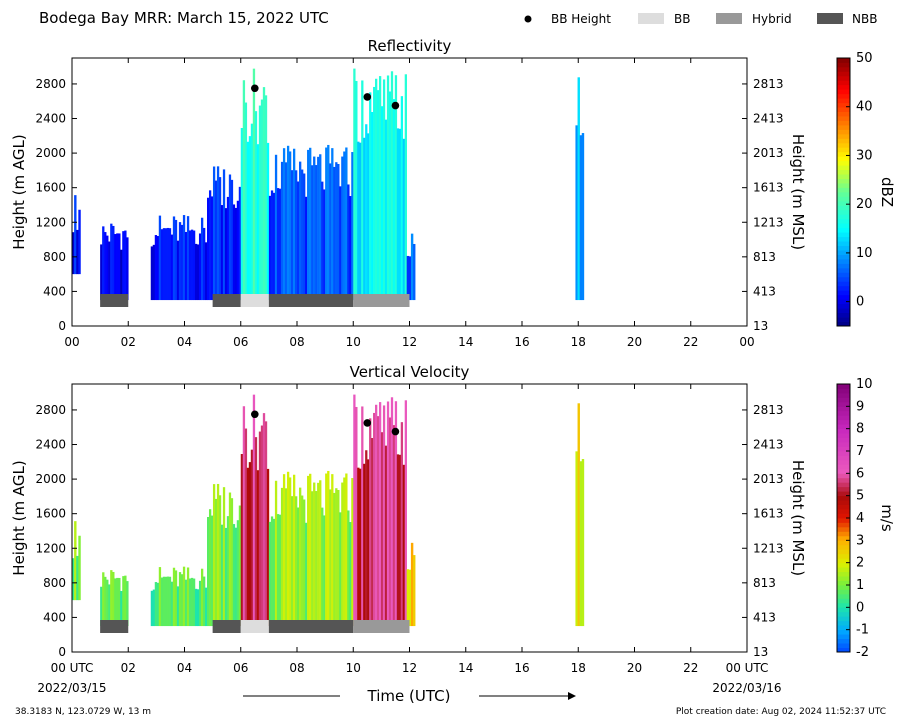  Describe the element at coordinates (465, 668) in the screenshot. I see `x-tick-label: 14` at that location.